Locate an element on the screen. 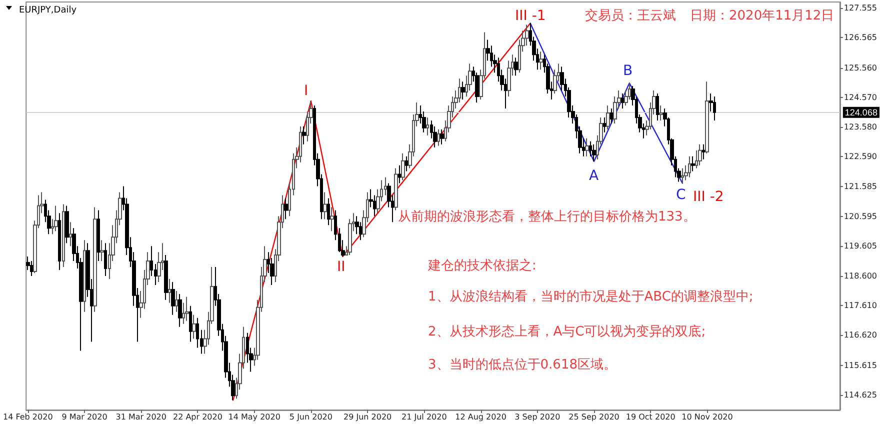 Image resolution: width=880 pixels, height=424 pixels. y-tick-label: 122.590 is located at coordinates (861, 157).